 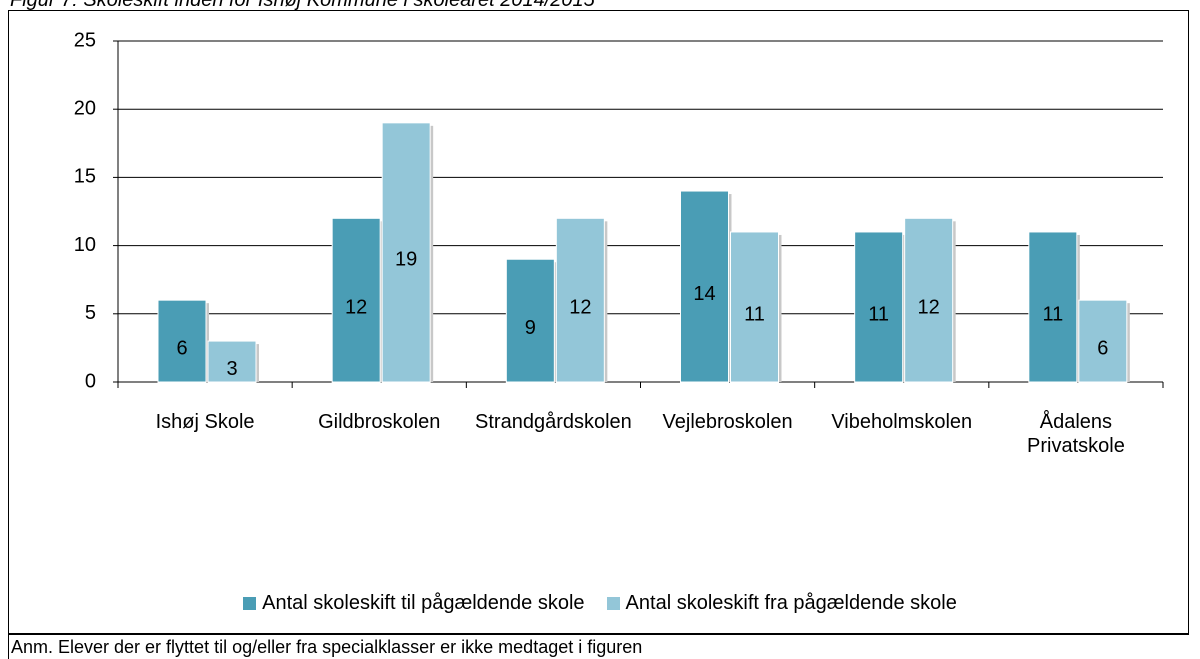 What do you see at coordinates (85, 177) in the screenshot?
I see `y-tick-label: 15` at bounding box center [85, 177].